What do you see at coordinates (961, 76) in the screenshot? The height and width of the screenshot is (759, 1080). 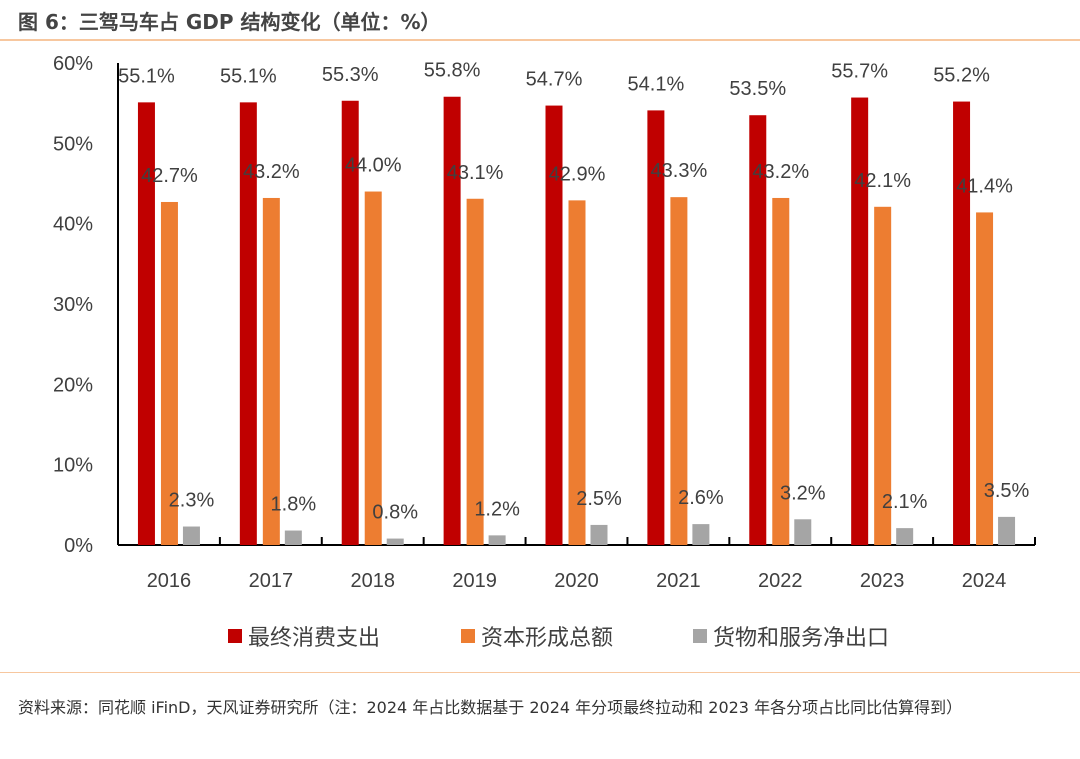 I see `data-label: 55.2%` at bounding box center [961, 76].